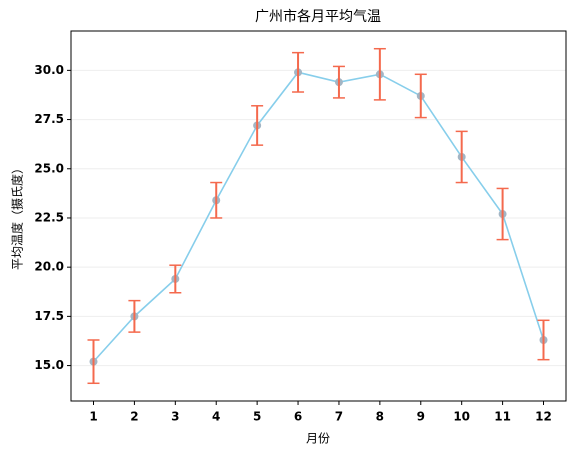 The height and width of the screenshot is (458, 577). I want to click on x-tick-label: 10, so click(461, 417).